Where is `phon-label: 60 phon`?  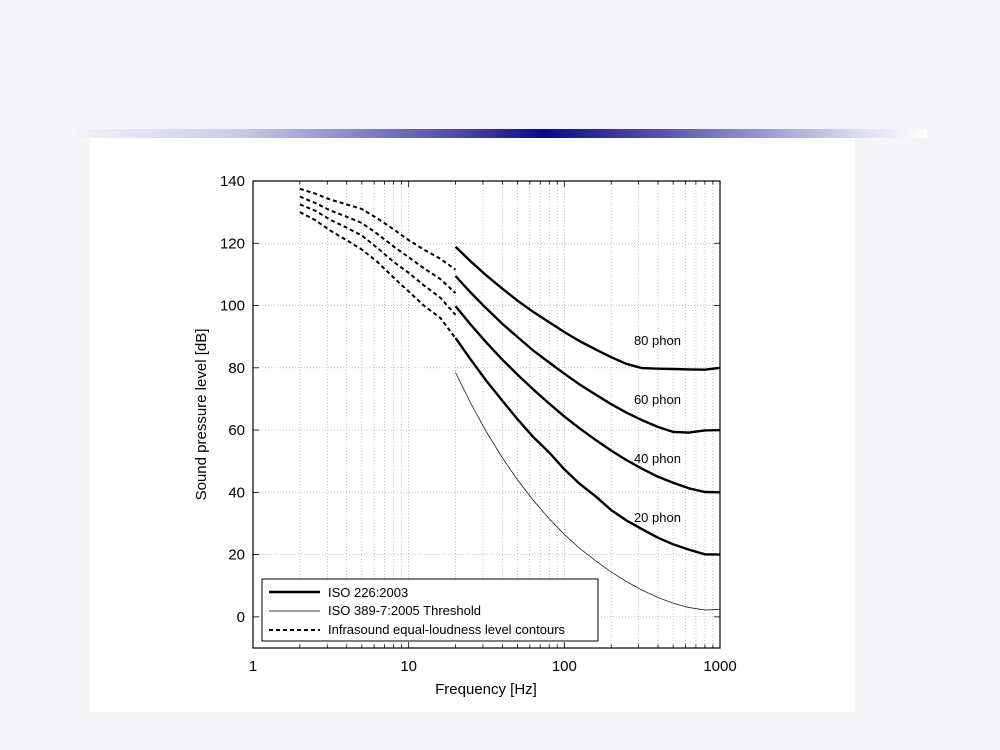
phon-label: 60 phon is located at coordinates (657, 399).